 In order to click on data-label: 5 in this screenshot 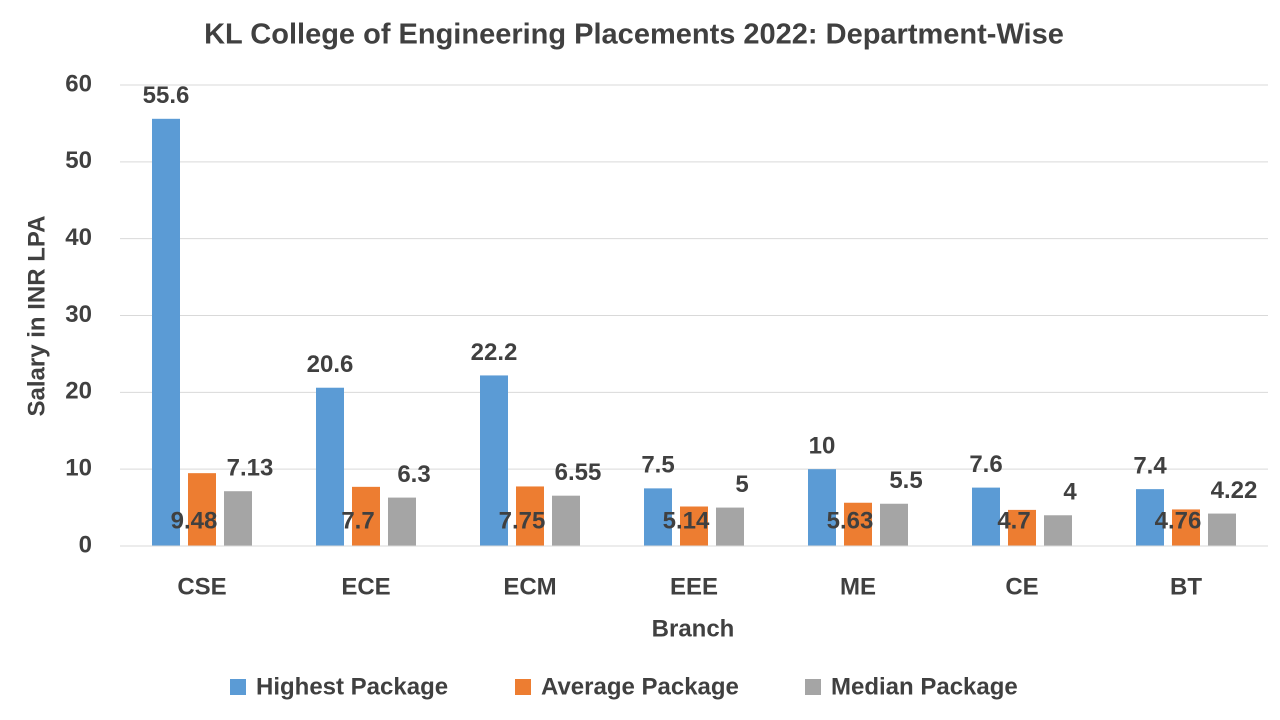, I will do `click(741, 484)`.